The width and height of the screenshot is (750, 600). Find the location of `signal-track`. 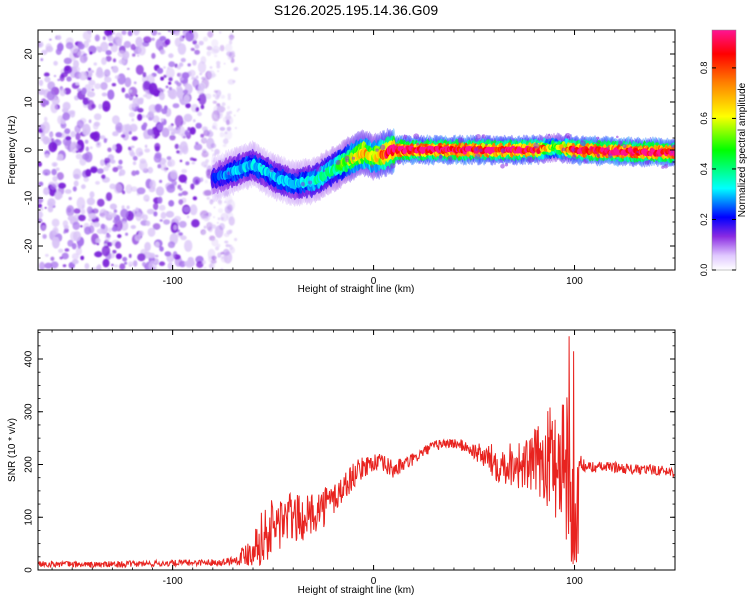

signal-track is located at coordinates (442, 167).